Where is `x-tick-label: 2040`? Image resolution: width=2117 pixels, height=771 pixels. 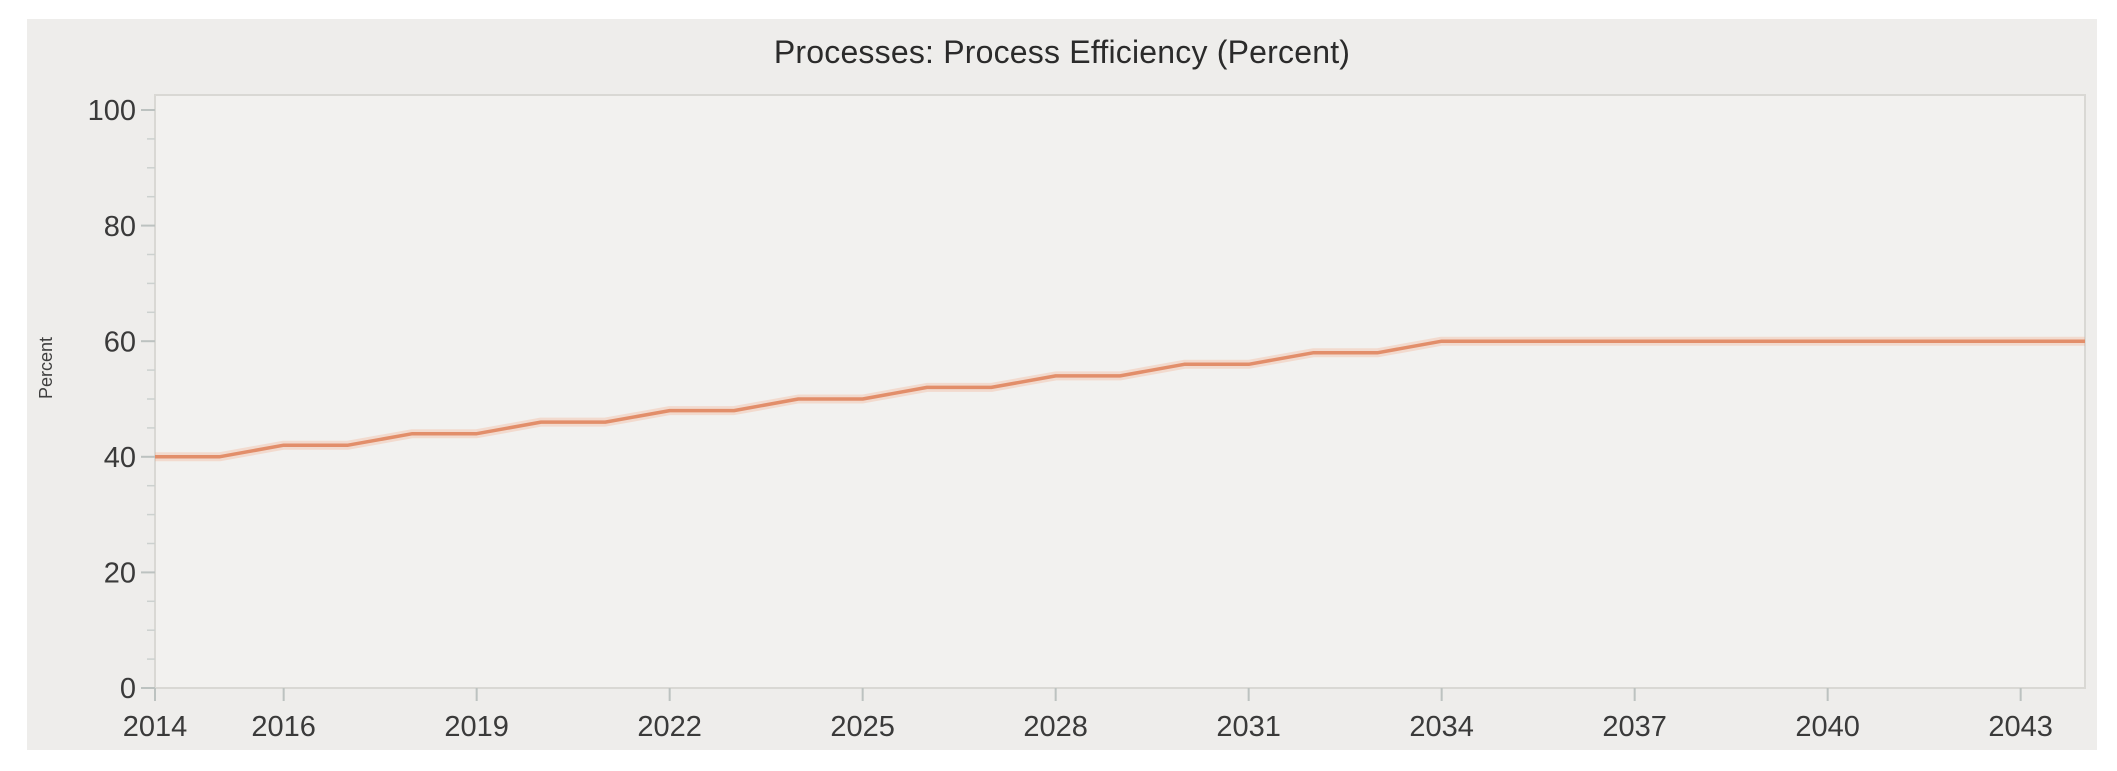
x-tick-label: 2040 is located at coordinates (1827, 727).